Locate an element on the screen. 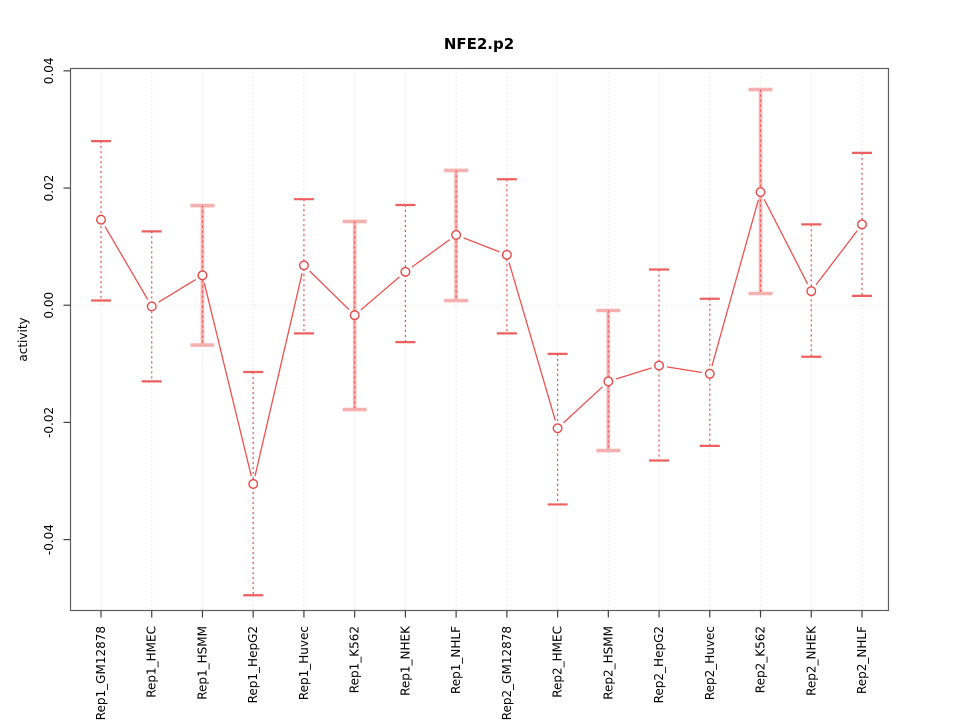 The image size is (960, 720). y-tick-label: -0.02 is located at coordinates (49, 422).